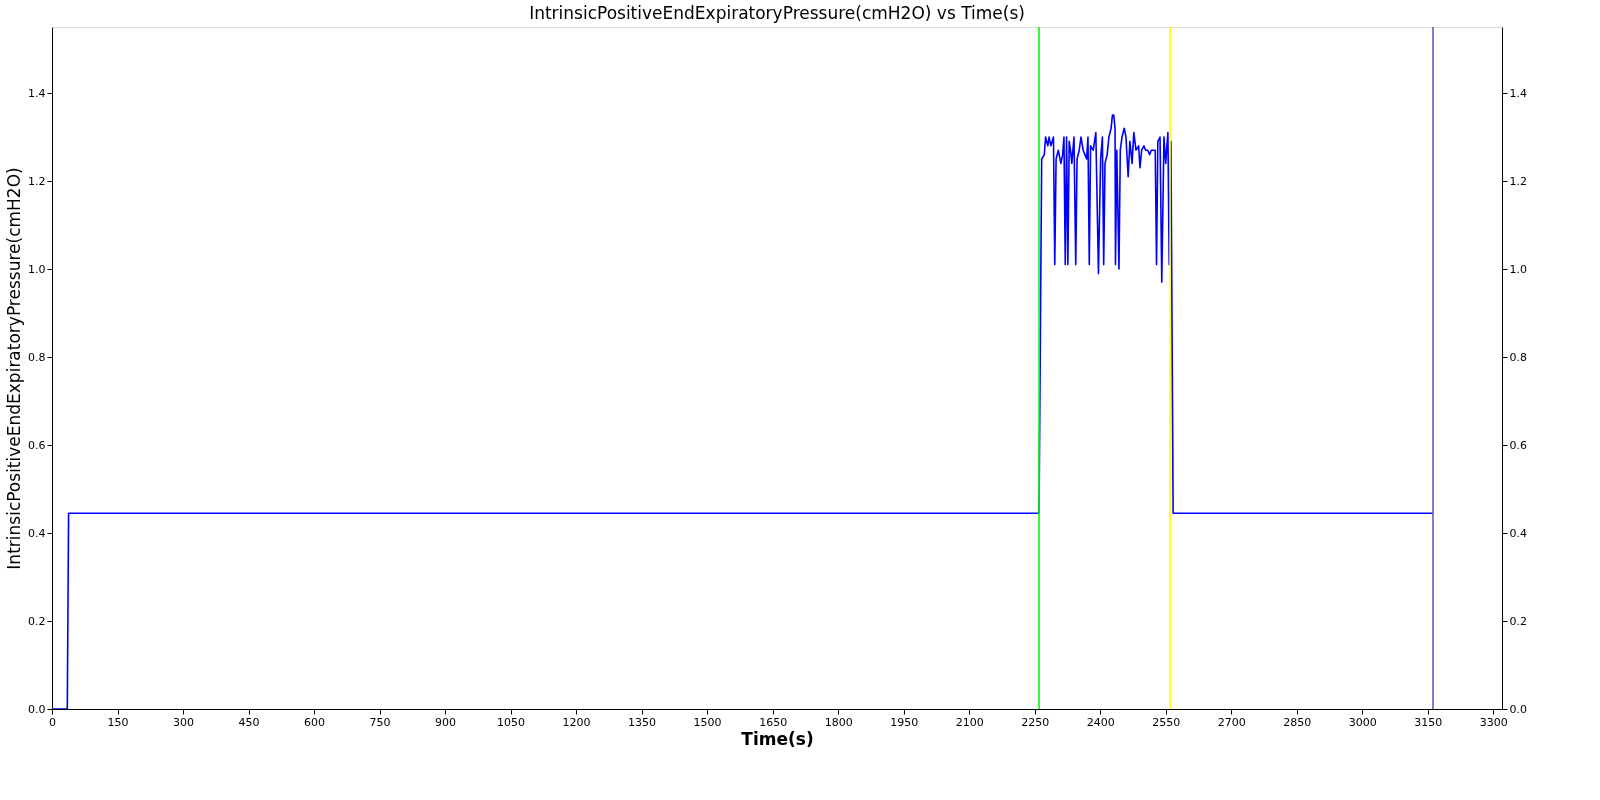 The height and width of the screenshot is (800, 1600). Describe the element at coordinates (315, 722) in the screenshot. I see `x-tick-label: 600` at that location.